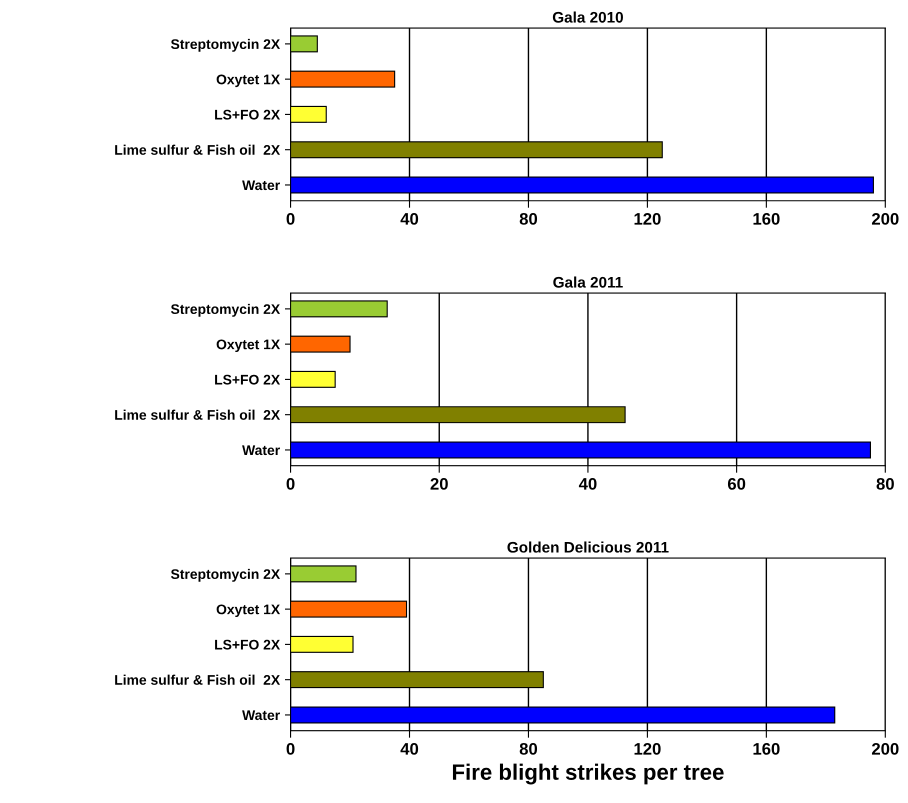 The image size is (908, 803). Describe the element at coordinates (737, 484) in the screenshot. I see `x-tick-label: 60` at that location.